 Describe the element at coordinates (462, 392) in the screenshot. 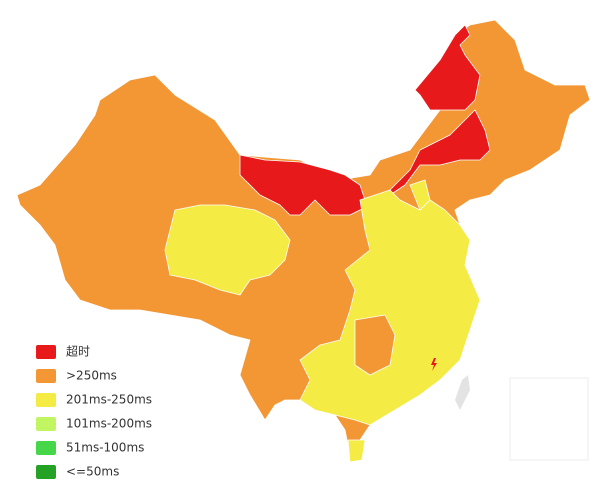

I see `taiwan` at that location.